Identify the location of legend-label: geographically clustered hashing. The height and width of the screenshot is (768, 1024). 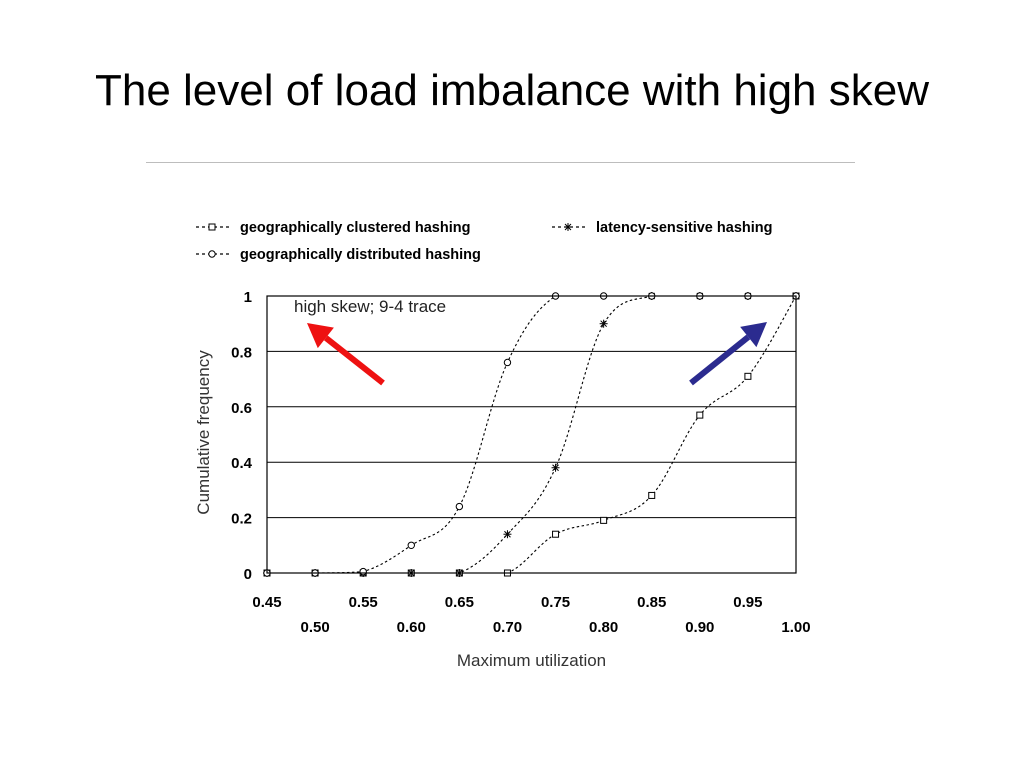
(355, 228).